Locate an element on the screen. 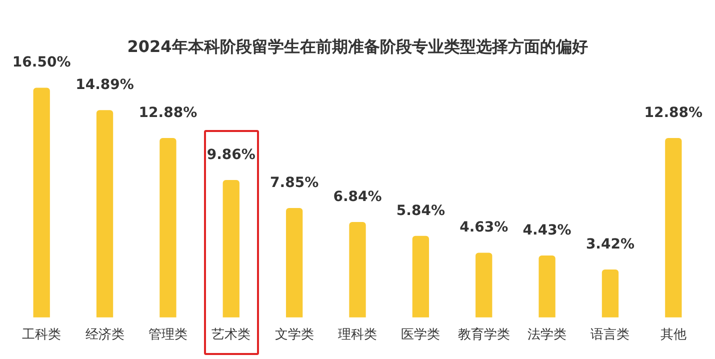 Image resolution: width=715 pixels, height=359 pixels. data-label: 4.43% is located at coordinates (547, 230).